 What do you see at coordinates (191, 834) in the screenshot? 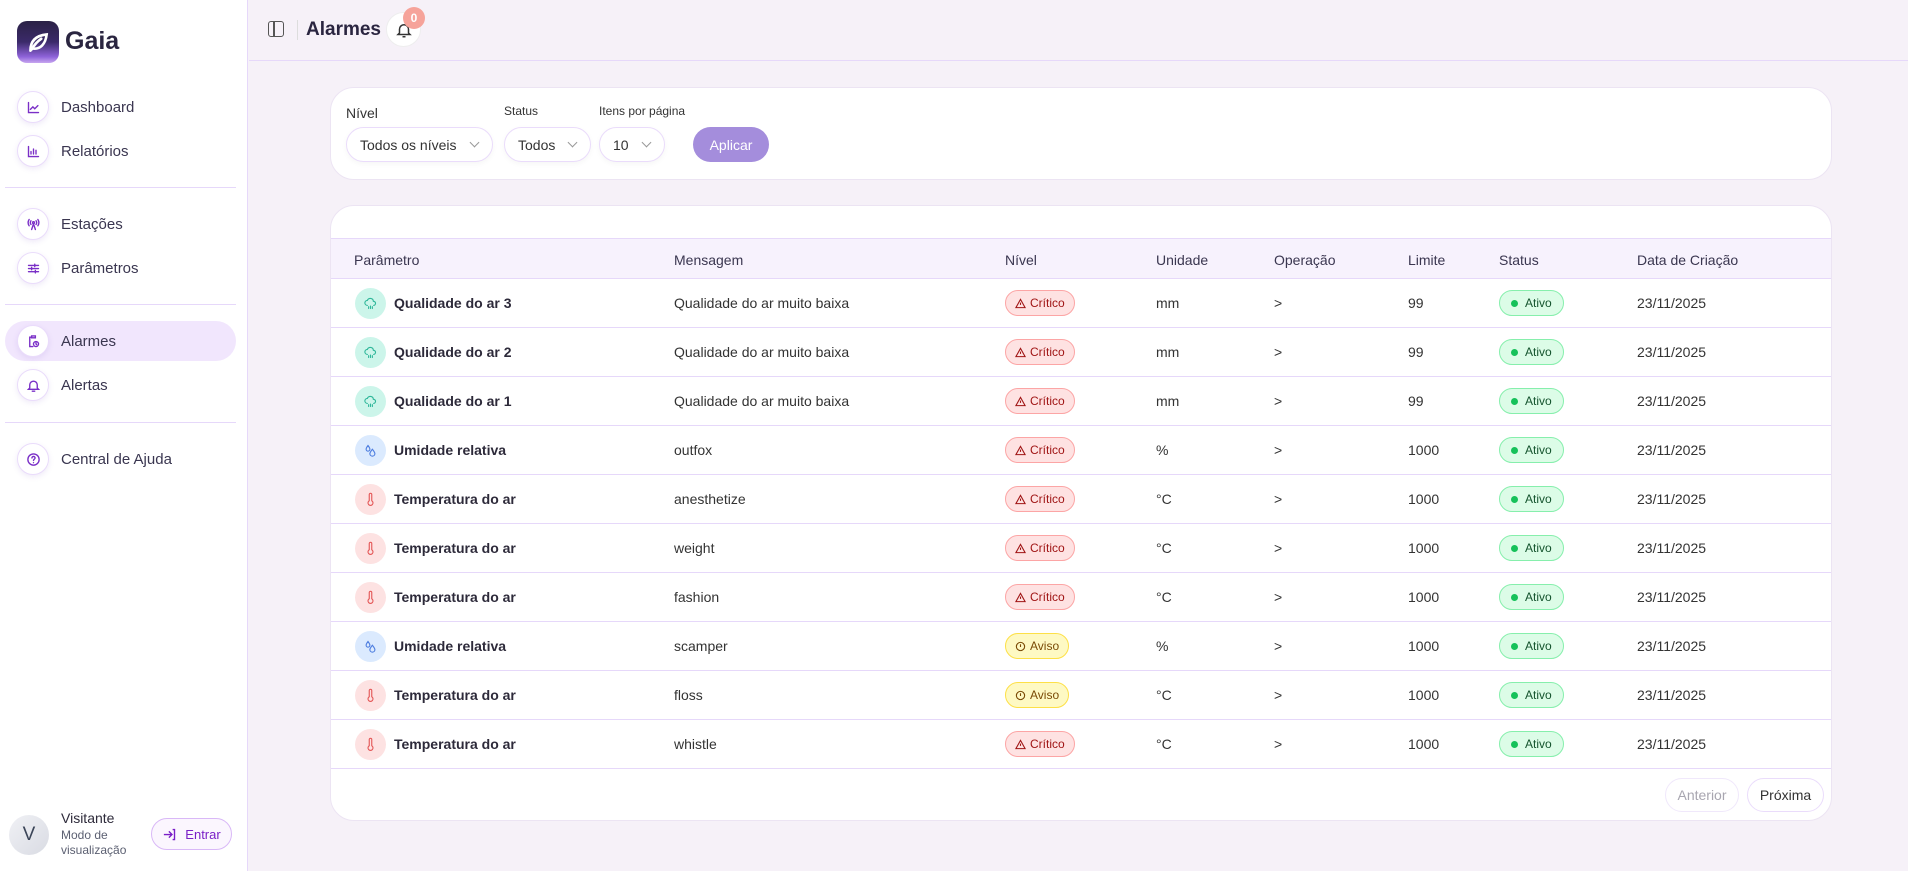
I see `login-button: Entrar` at bounding box center [191, 834].